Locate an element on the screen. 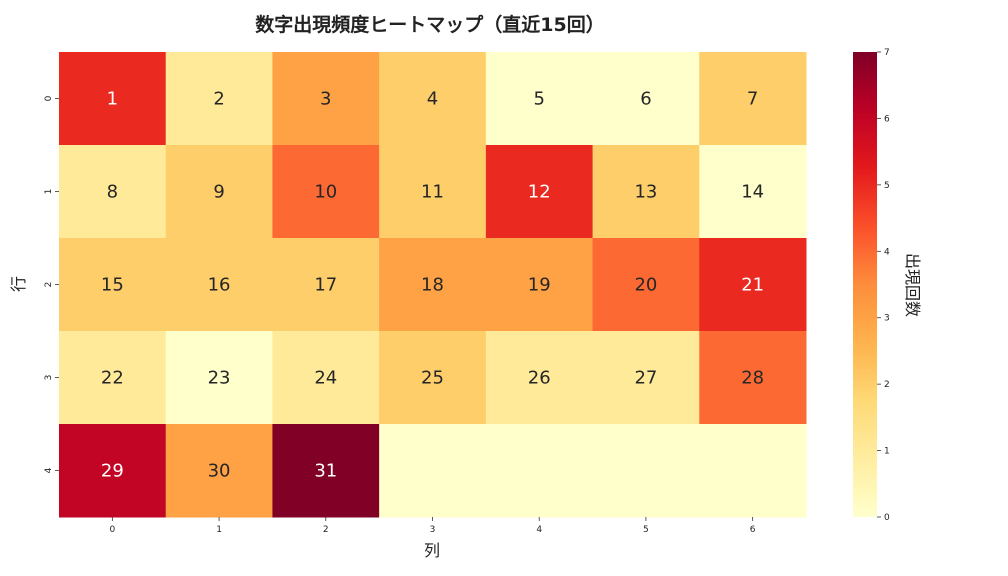  colorbar-tick-label: 6 is located at coordinates (887, 119).